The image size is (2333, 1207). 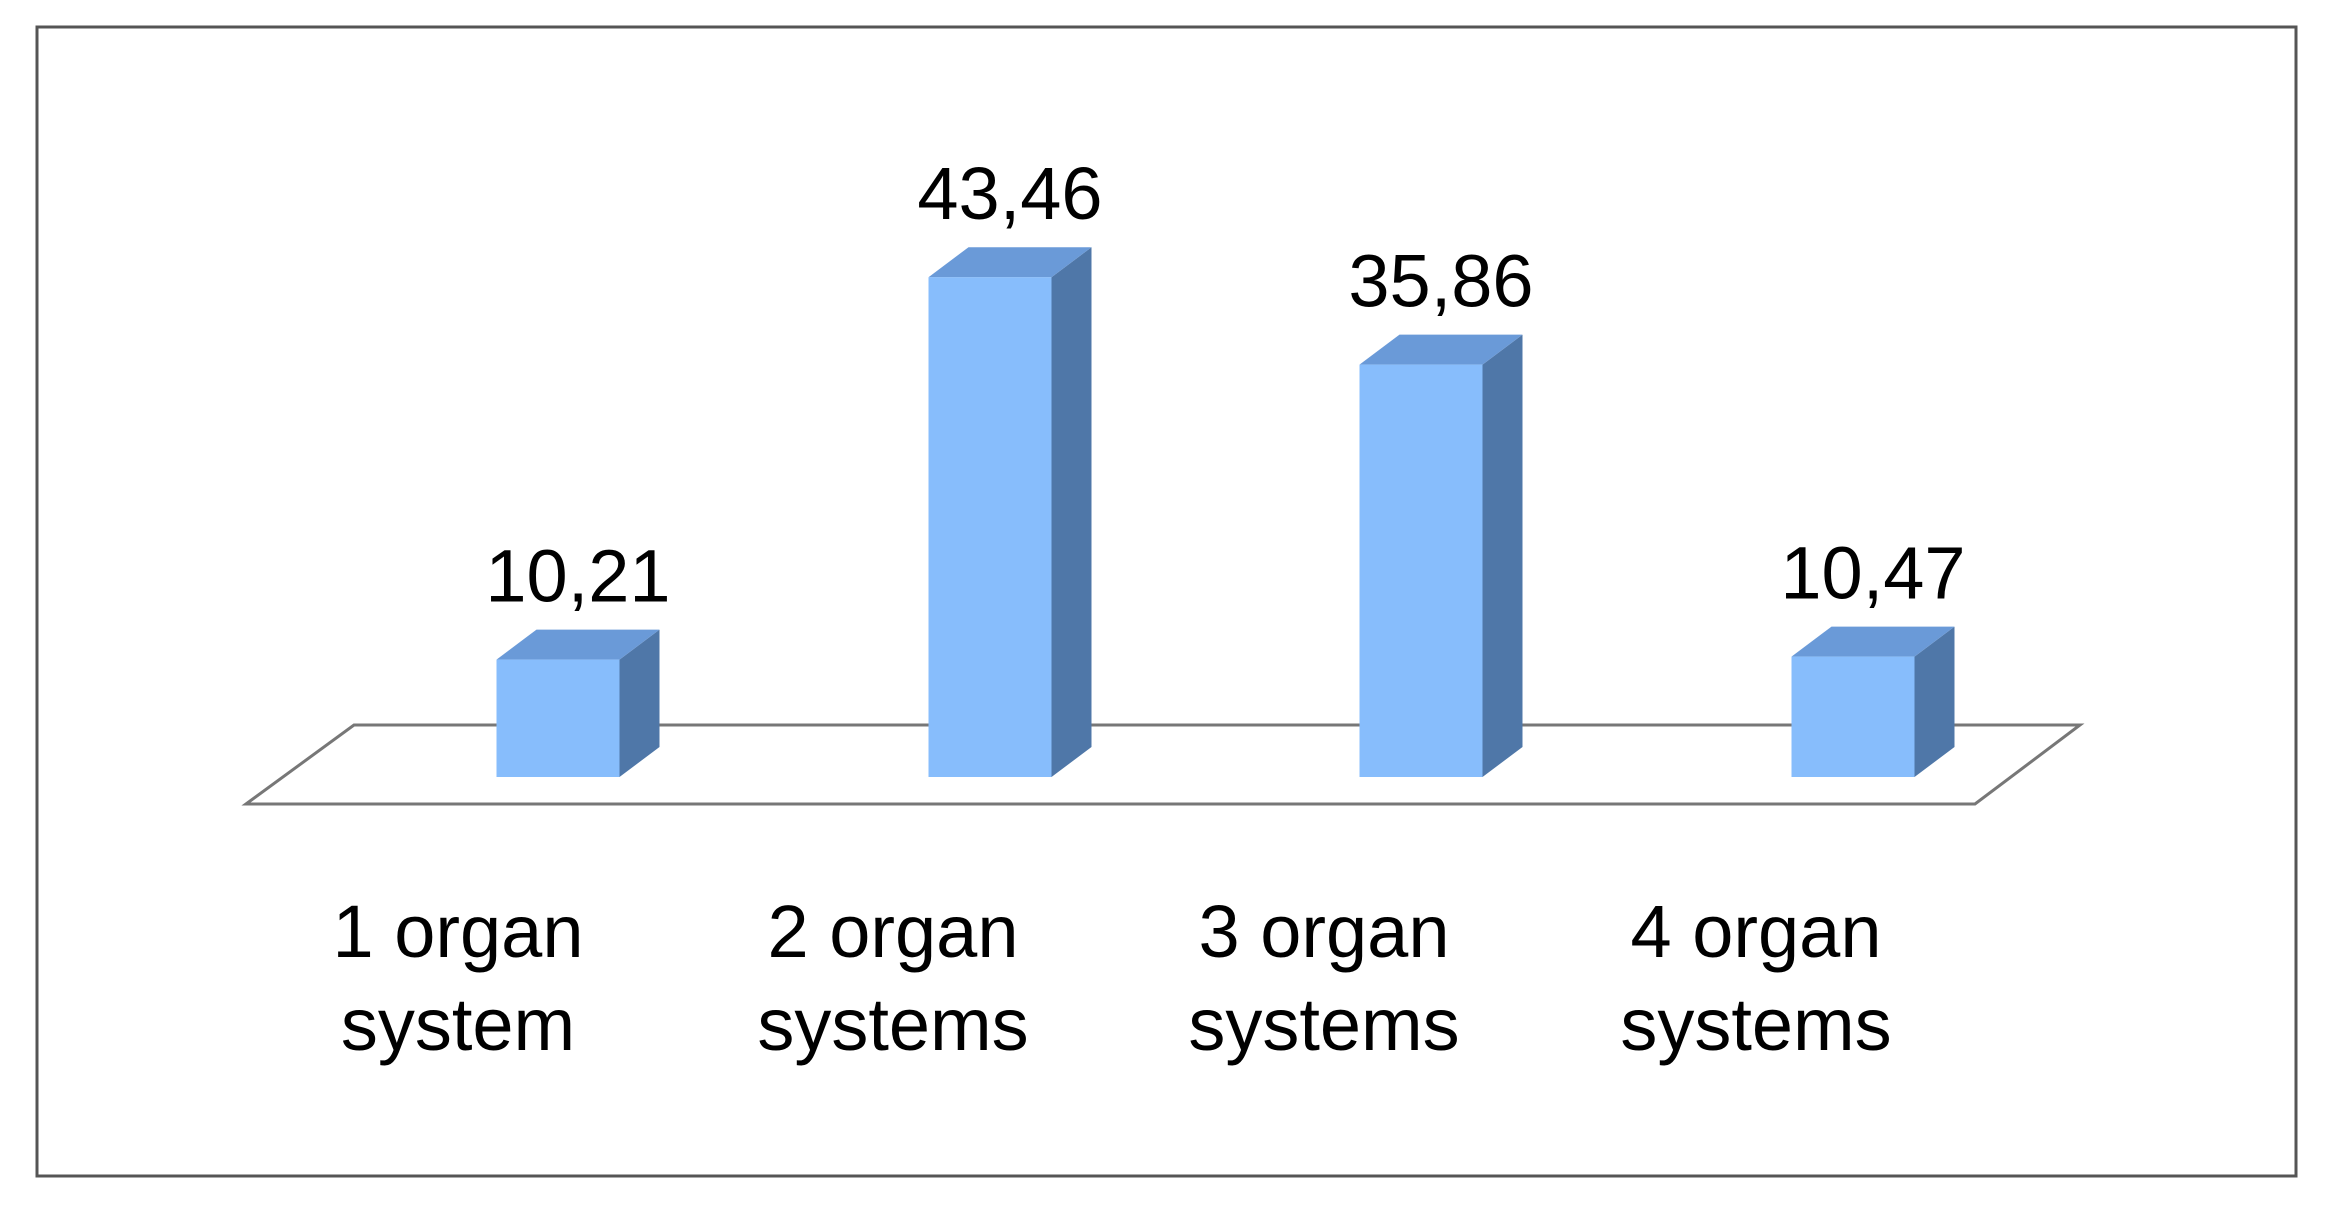 What do you see at coordinates (1872, 573) in the screenshot?
I see `value-label: 10,47` at bounding box center [1872, 573].